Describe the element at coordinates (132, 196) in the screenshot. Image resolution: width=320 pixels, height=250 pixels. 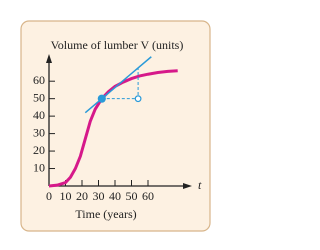
I see `x-tick-label: 50` at that location.